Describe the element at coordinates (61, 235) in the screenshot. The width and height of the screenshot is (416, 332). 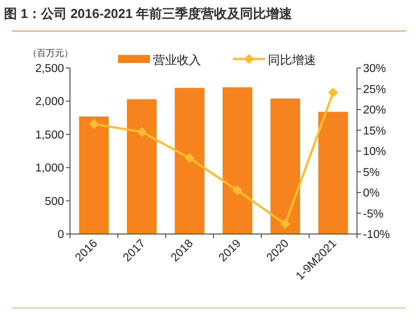
I see `y-tick-label: 0` at that location.